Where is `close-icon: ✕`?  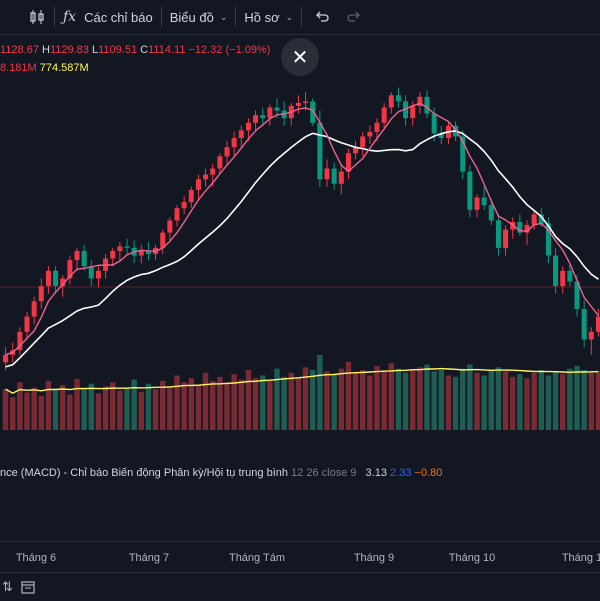 close-icon: ✕ is located at coordinates (300, 57).